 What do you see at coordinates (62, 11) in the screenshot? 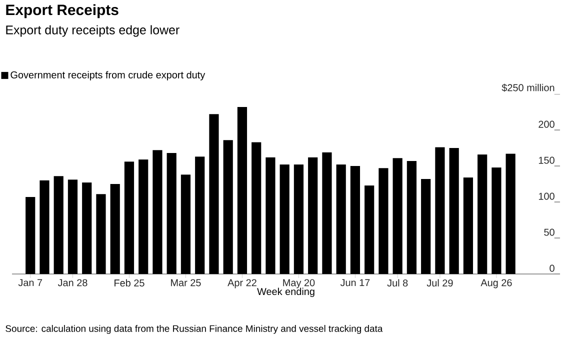
I see `chart-title: Export Receipts` at bounding box center [62, 11].